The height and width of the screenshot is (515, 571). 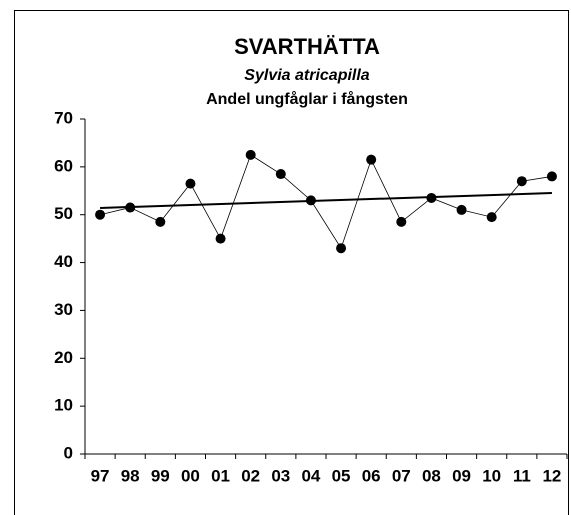 What do you see at coordinates (63, 117) in the screenshot?
I see `y-tick-label: 70` at bounding box center [63, 117].